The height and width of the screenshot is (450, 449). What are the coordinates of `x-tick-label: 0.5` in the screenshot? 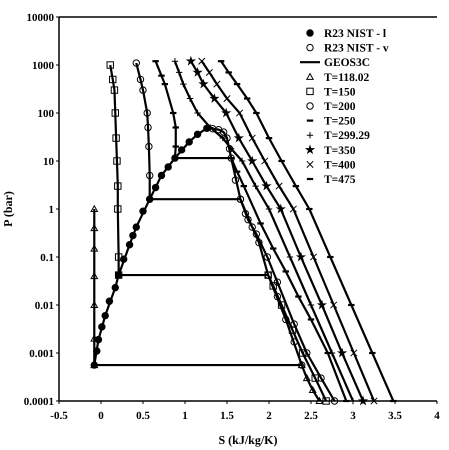 It's located at (143, 416).